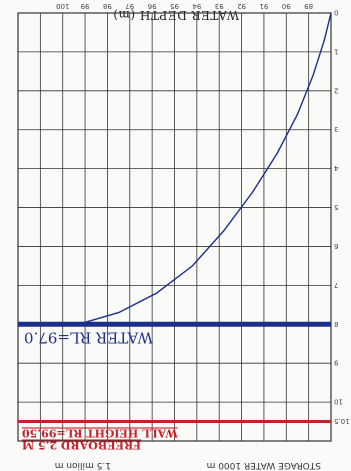 The image size is (351, 471). What do you see at coordinates (336, 13) in the screenshot?
I see `y-tick-label: 0` at bounding box center [336, 13].